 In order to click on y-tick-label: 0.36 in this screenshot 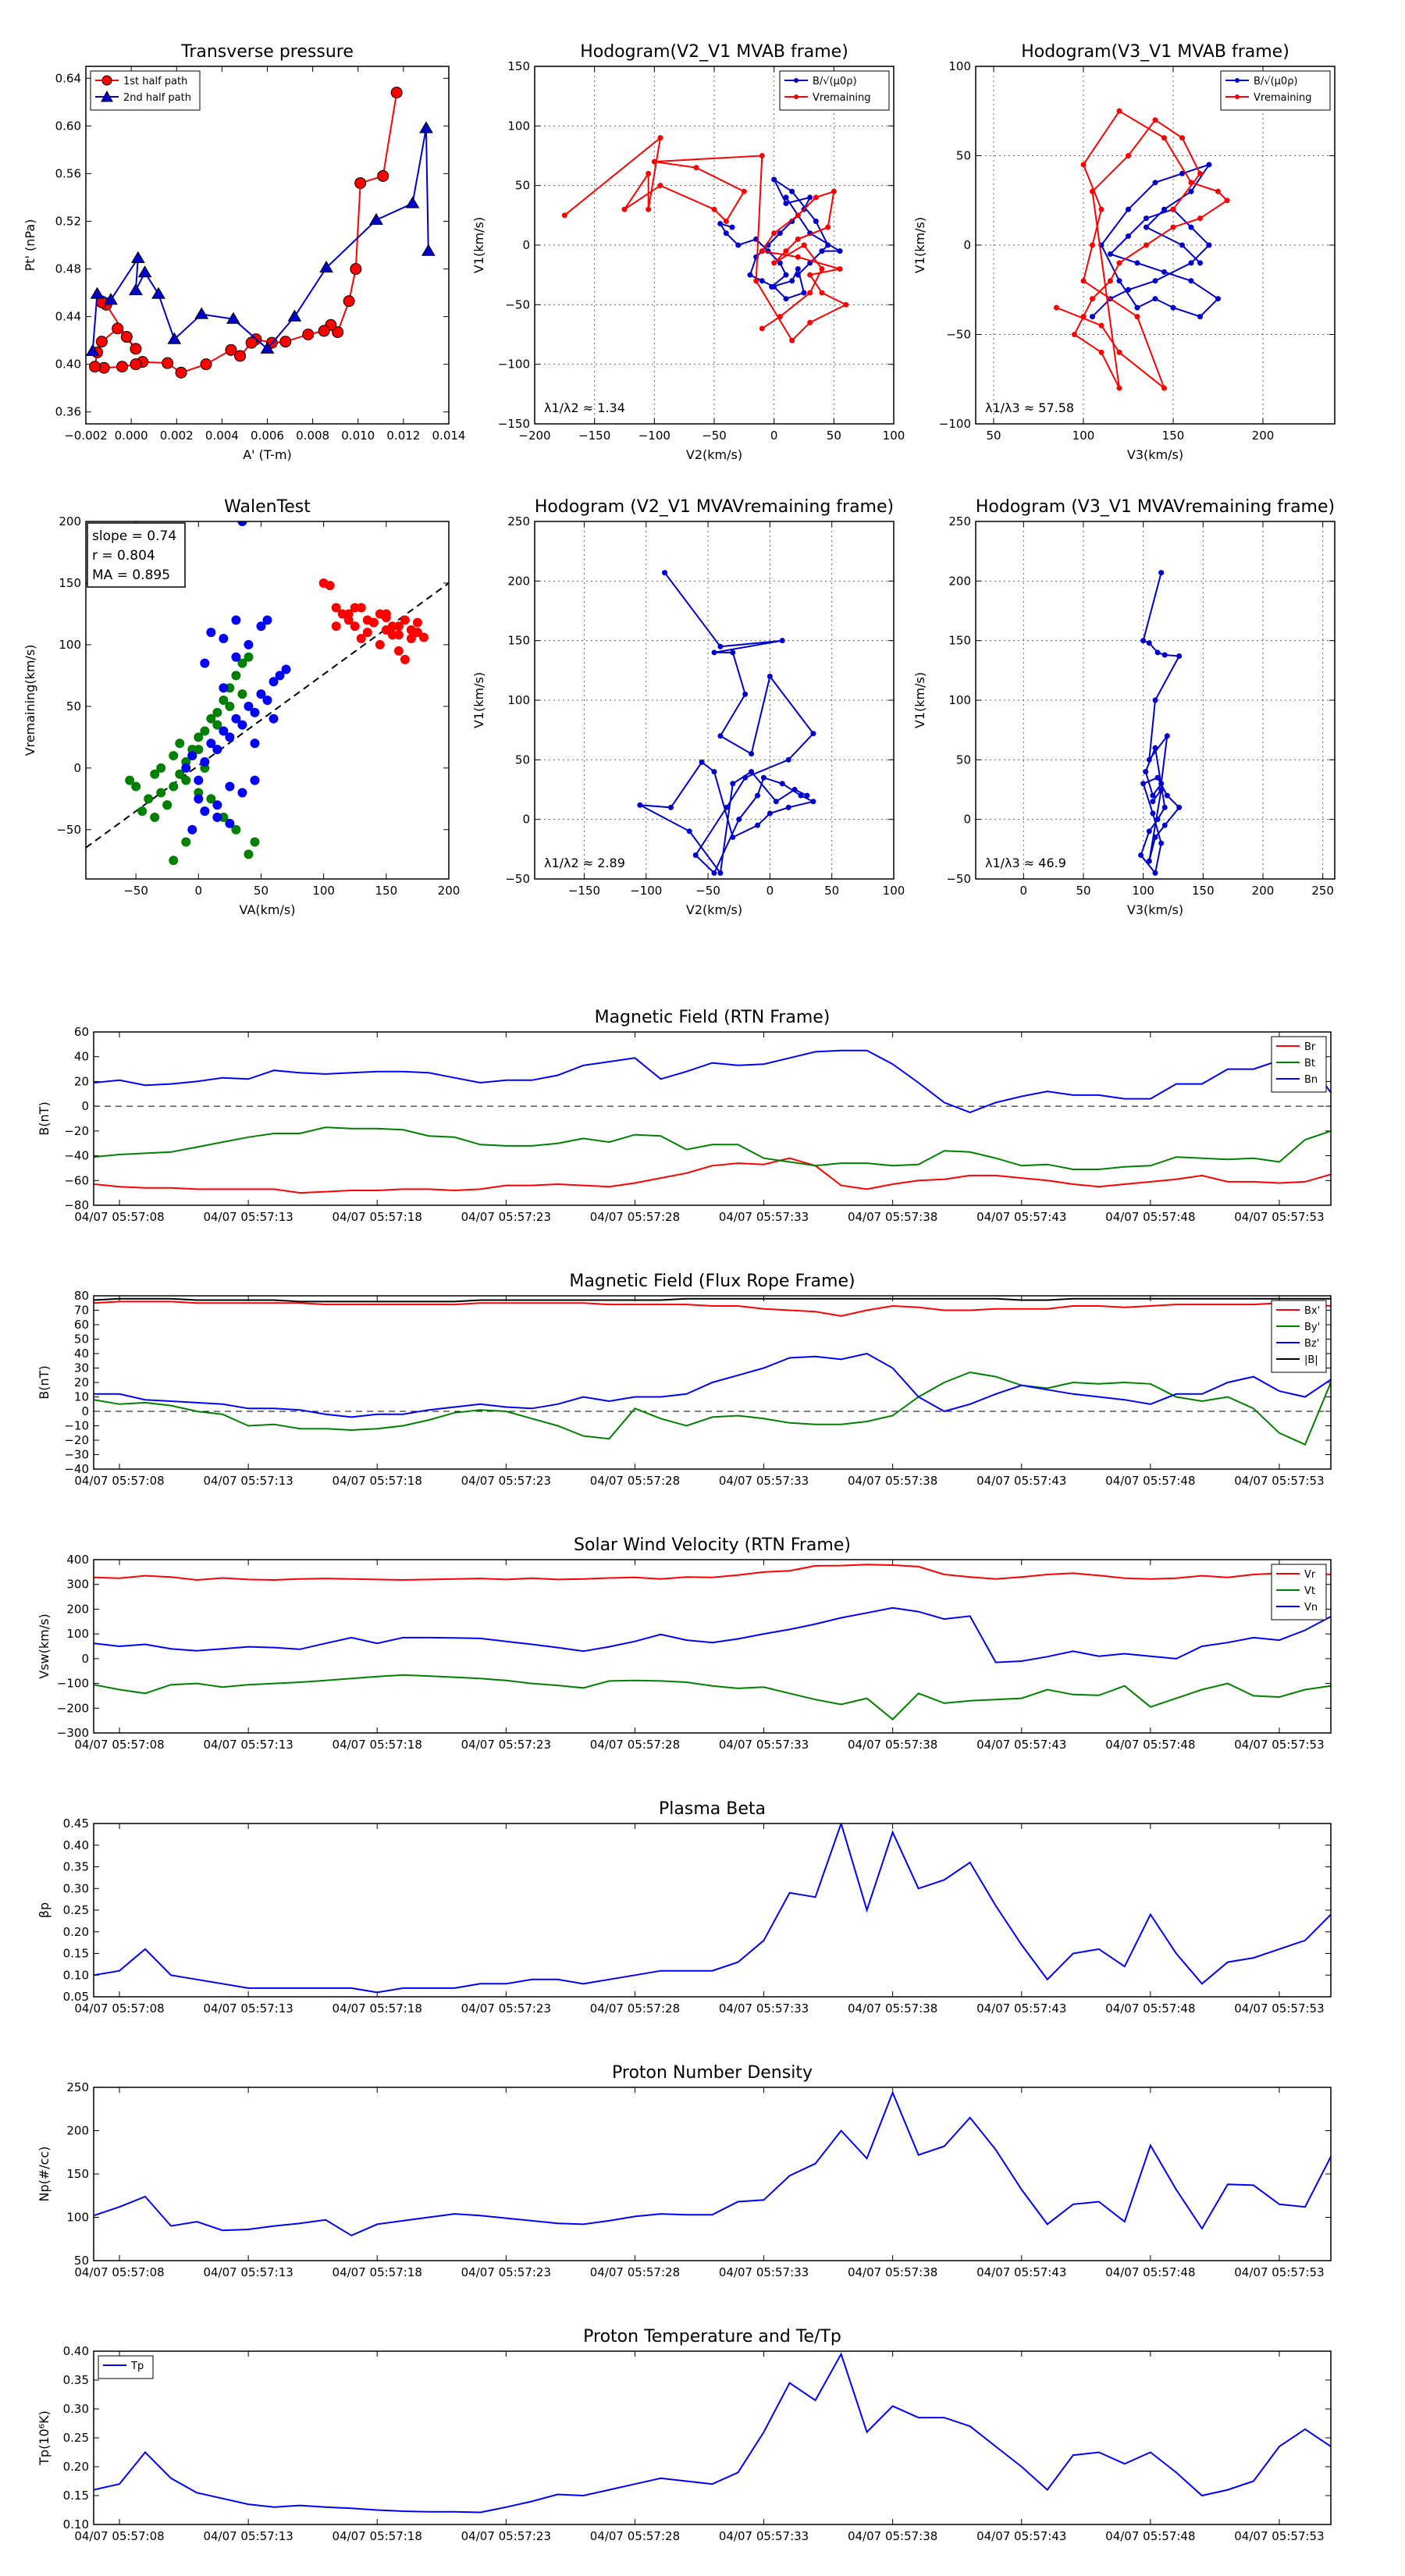, I will do `click(68, 412)`.